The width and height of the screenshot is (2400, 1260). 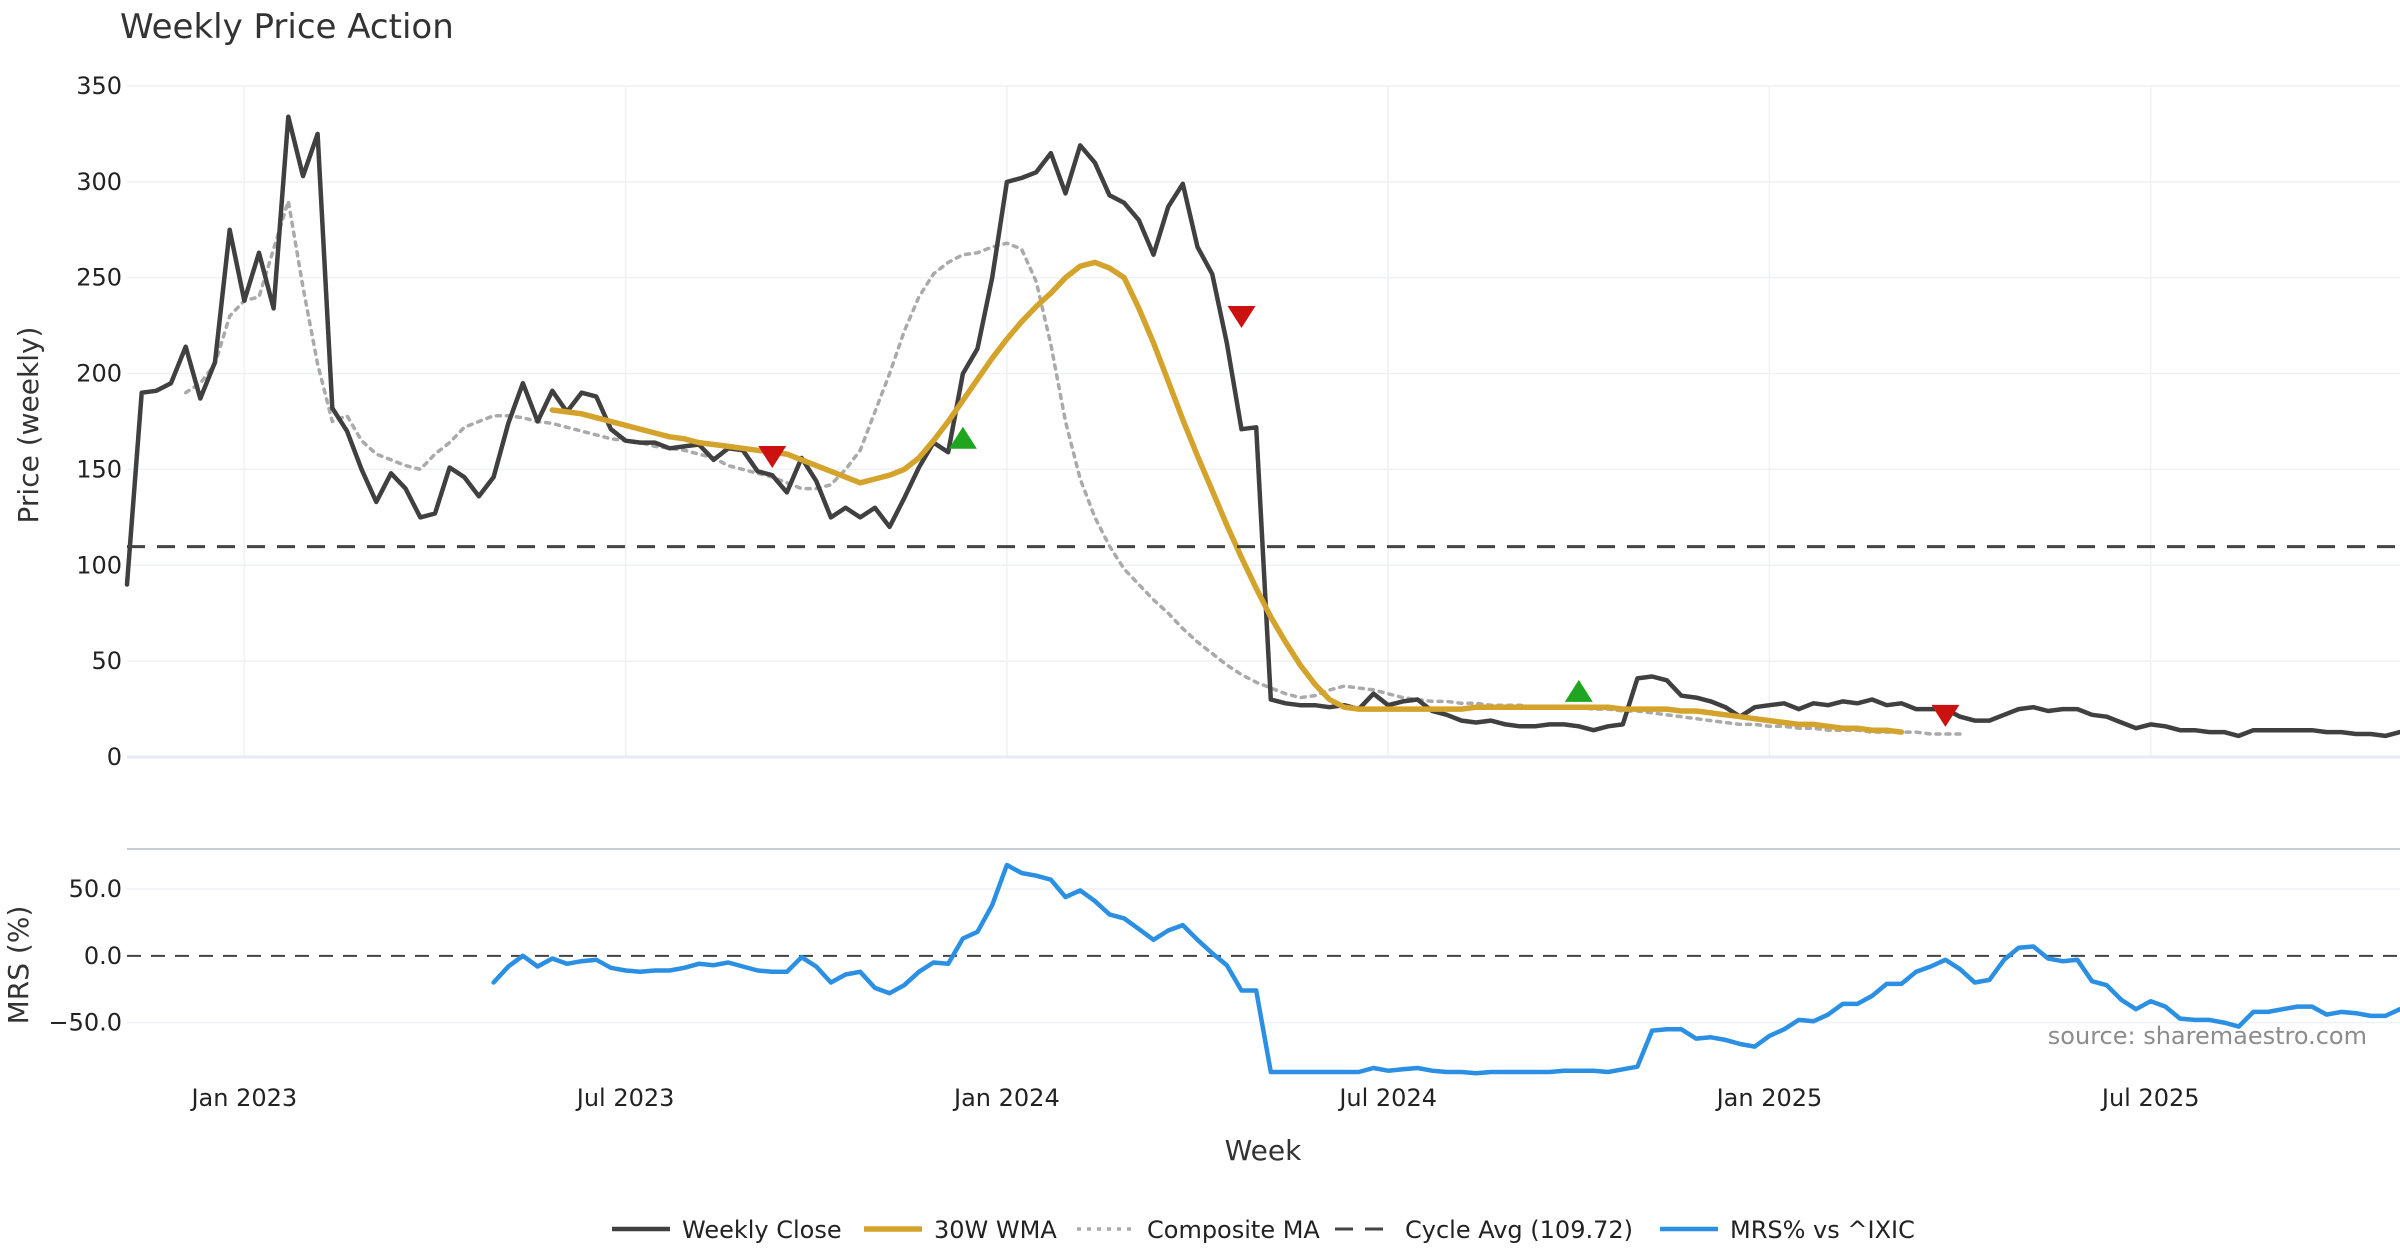 I want to click on x-tick-label: Jan 2024, so click(x=1006, y=1098).